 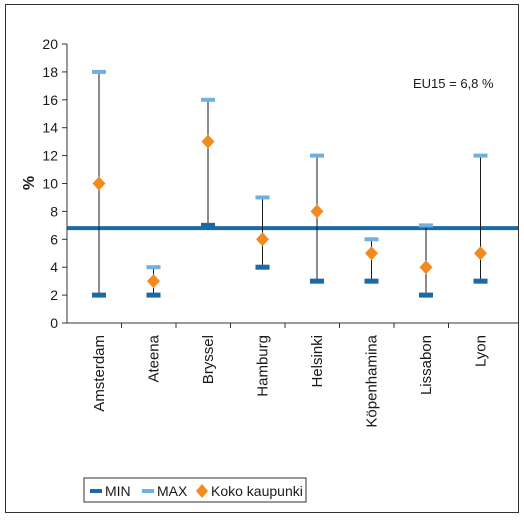 What do you see at coordinates (50, 128) in the screenshot?
I see `y-tick-label: 14` at bounding box center [50, 128].